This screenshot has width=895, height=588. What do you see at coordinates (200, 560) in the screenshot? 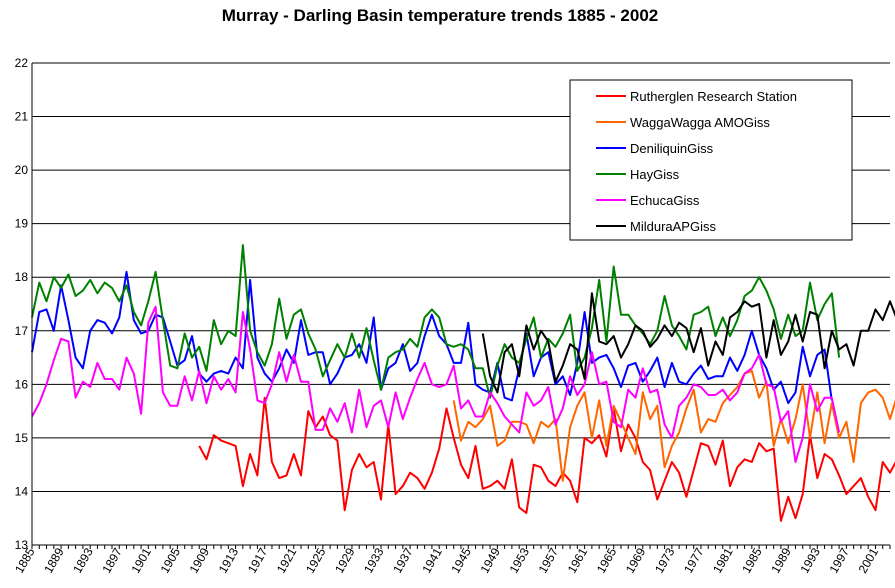
I see `x-tick-label: 1909` at bounding box center [200, 560].